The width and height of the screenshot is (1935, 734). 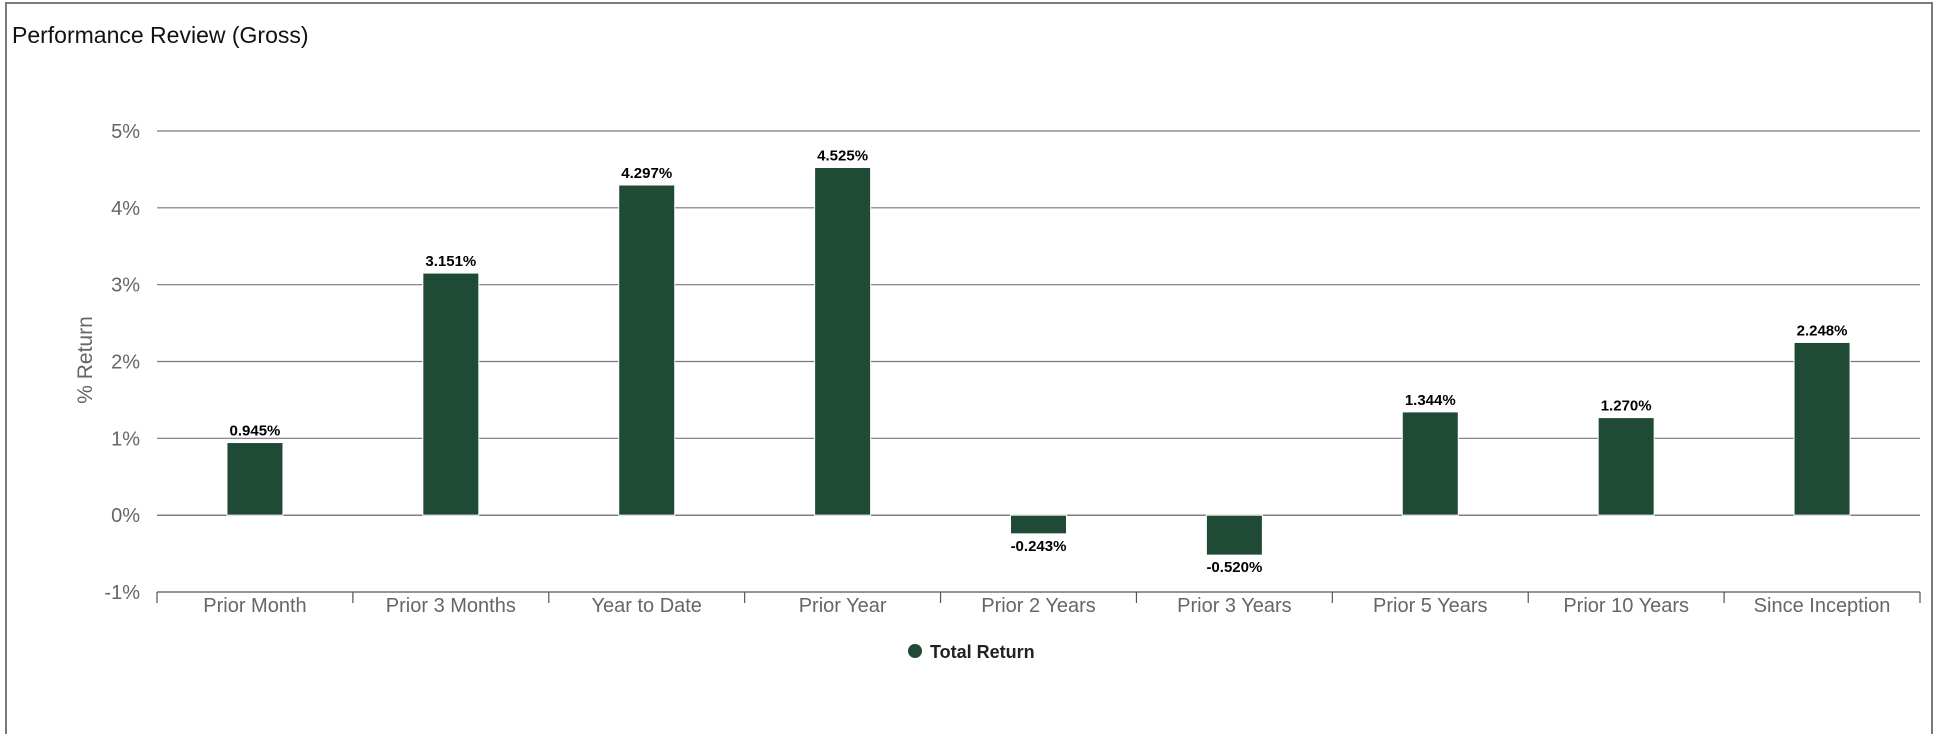 I want to click on chart-title: Performance Review (Gross), so click(x=160, y=35).